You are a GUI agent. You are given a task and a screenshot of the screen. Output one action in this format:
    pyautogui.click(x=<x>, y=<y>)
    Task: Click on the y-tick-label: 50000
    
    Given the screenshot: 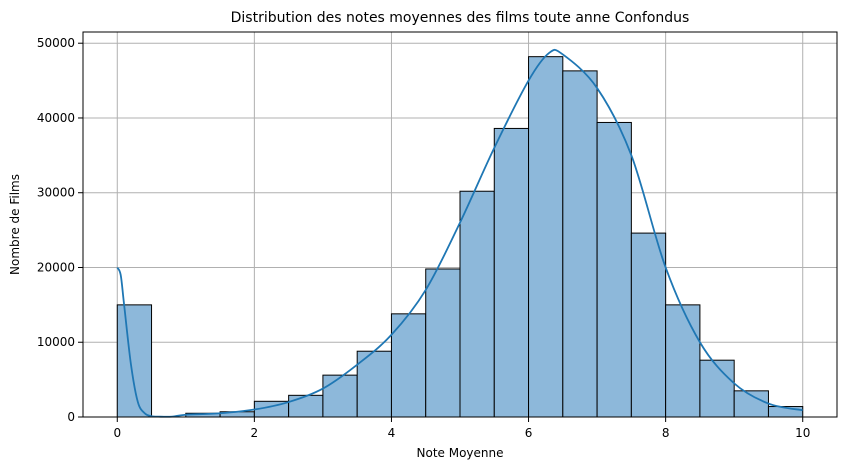 What is the action you would take?
    pyautogui.click(x=56, y=43)
    